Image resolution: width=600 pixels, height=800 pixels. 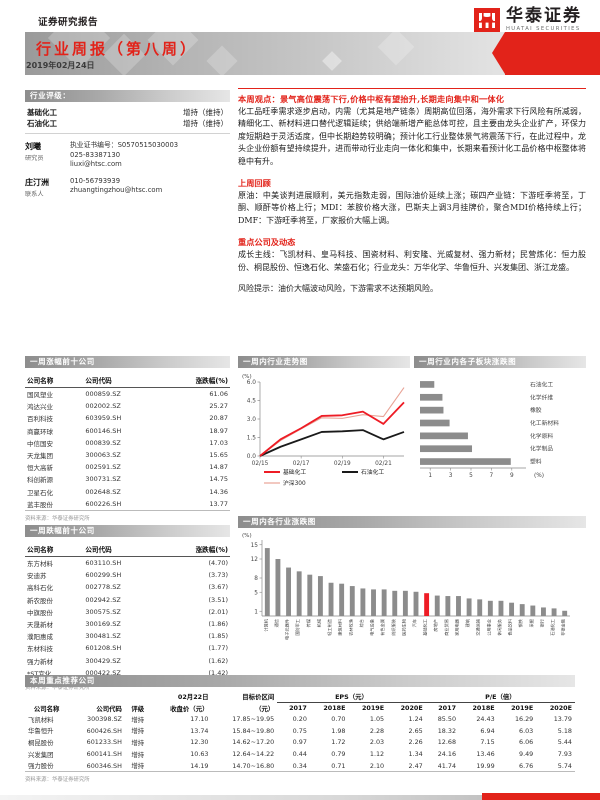 What do you see at coordinates (244, 766) in the screenshot?
I see `cell-target-range: 14.70~16.80` at bounding box center [244, 766].